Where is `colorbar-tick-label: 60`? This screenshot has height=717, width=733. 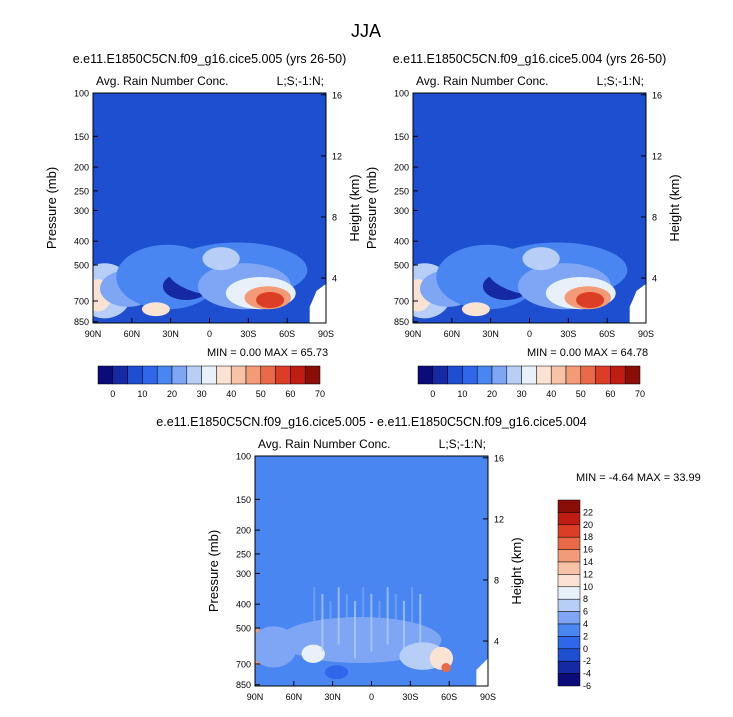
colorbar-tick-label: 60 is located at coordinates (610, 394).